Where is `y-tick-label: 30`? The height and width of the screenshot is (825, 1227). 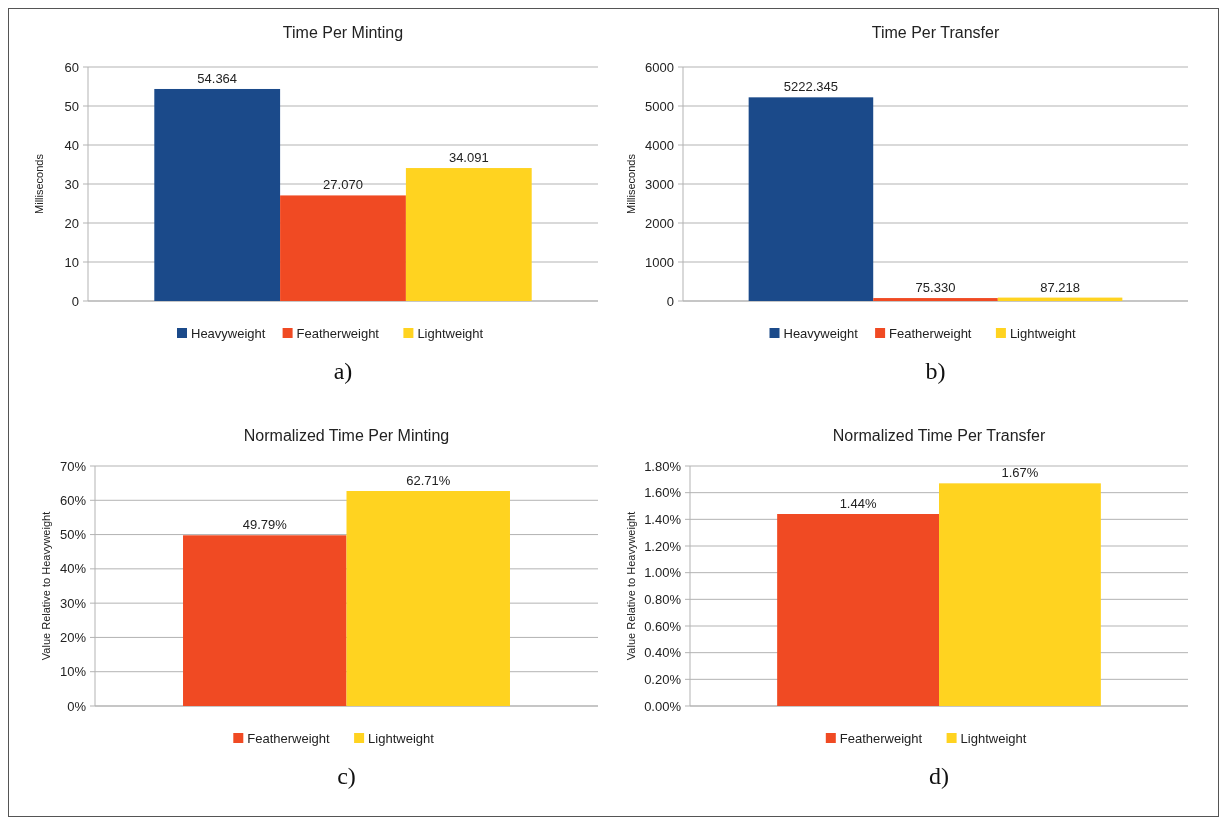
y-tick-label: 30 is located at coordinates (71, 184).